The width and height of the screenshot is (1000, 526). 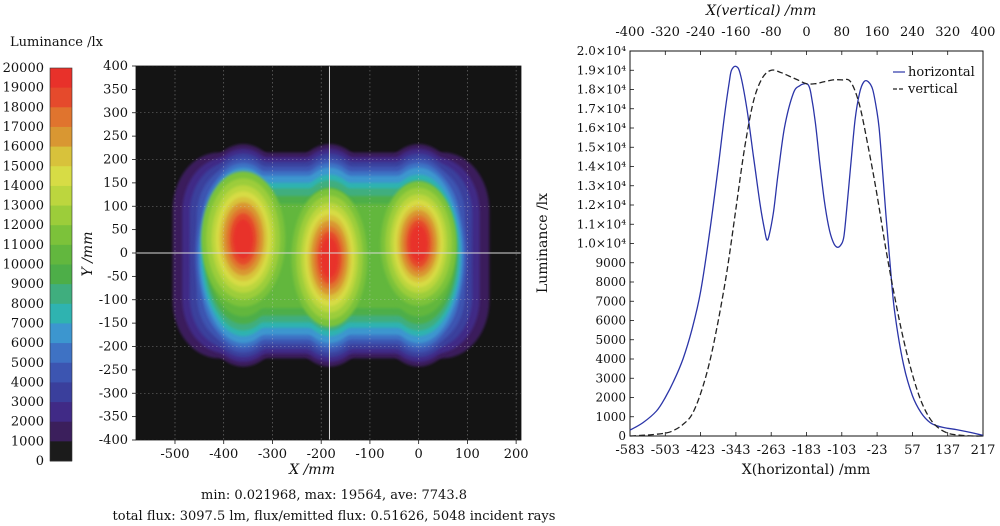 What do you see at coordinates (272, 454) in the screenshot?
I see `heatmap-xtick-label: -300` at bounding box center [272, 454].